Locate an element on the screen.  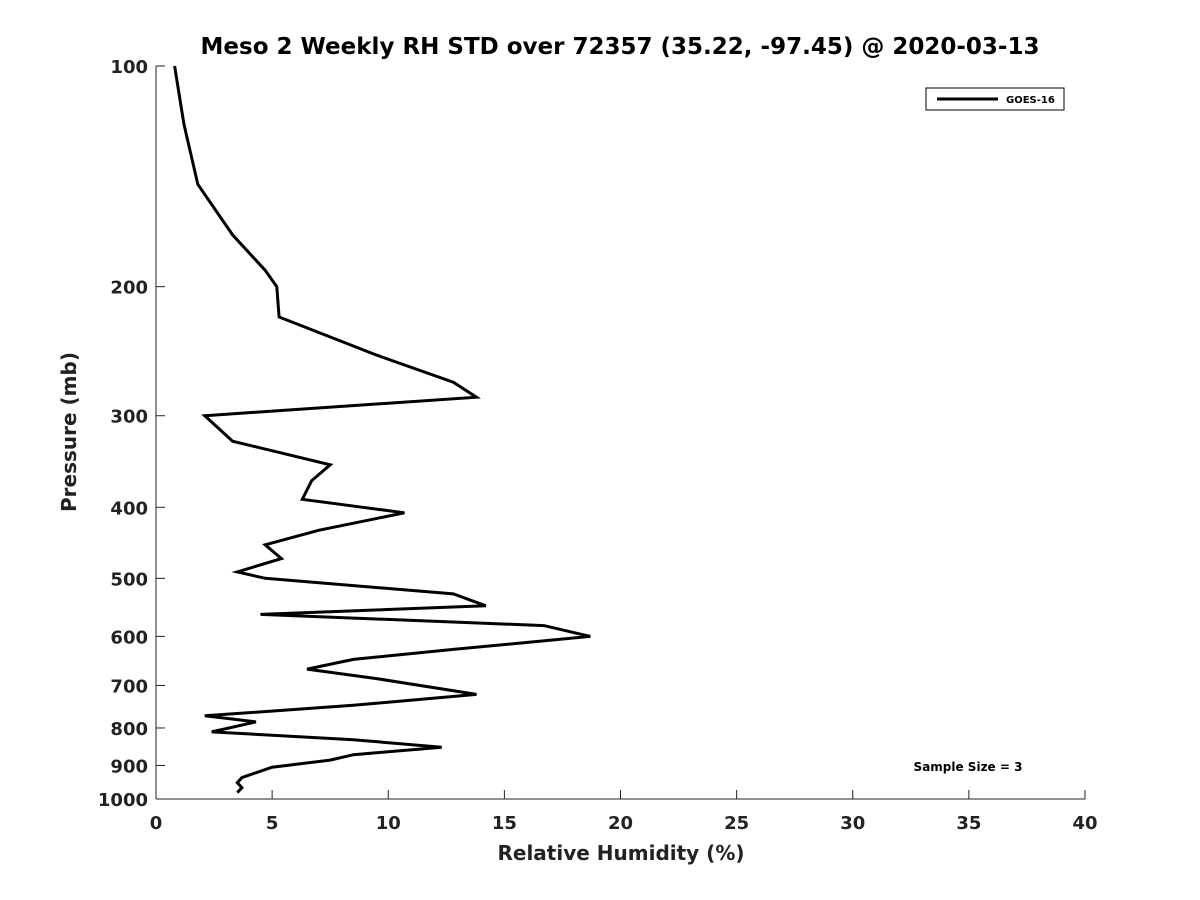
x-tick-label: 20 is located at coordinates (620, 823).